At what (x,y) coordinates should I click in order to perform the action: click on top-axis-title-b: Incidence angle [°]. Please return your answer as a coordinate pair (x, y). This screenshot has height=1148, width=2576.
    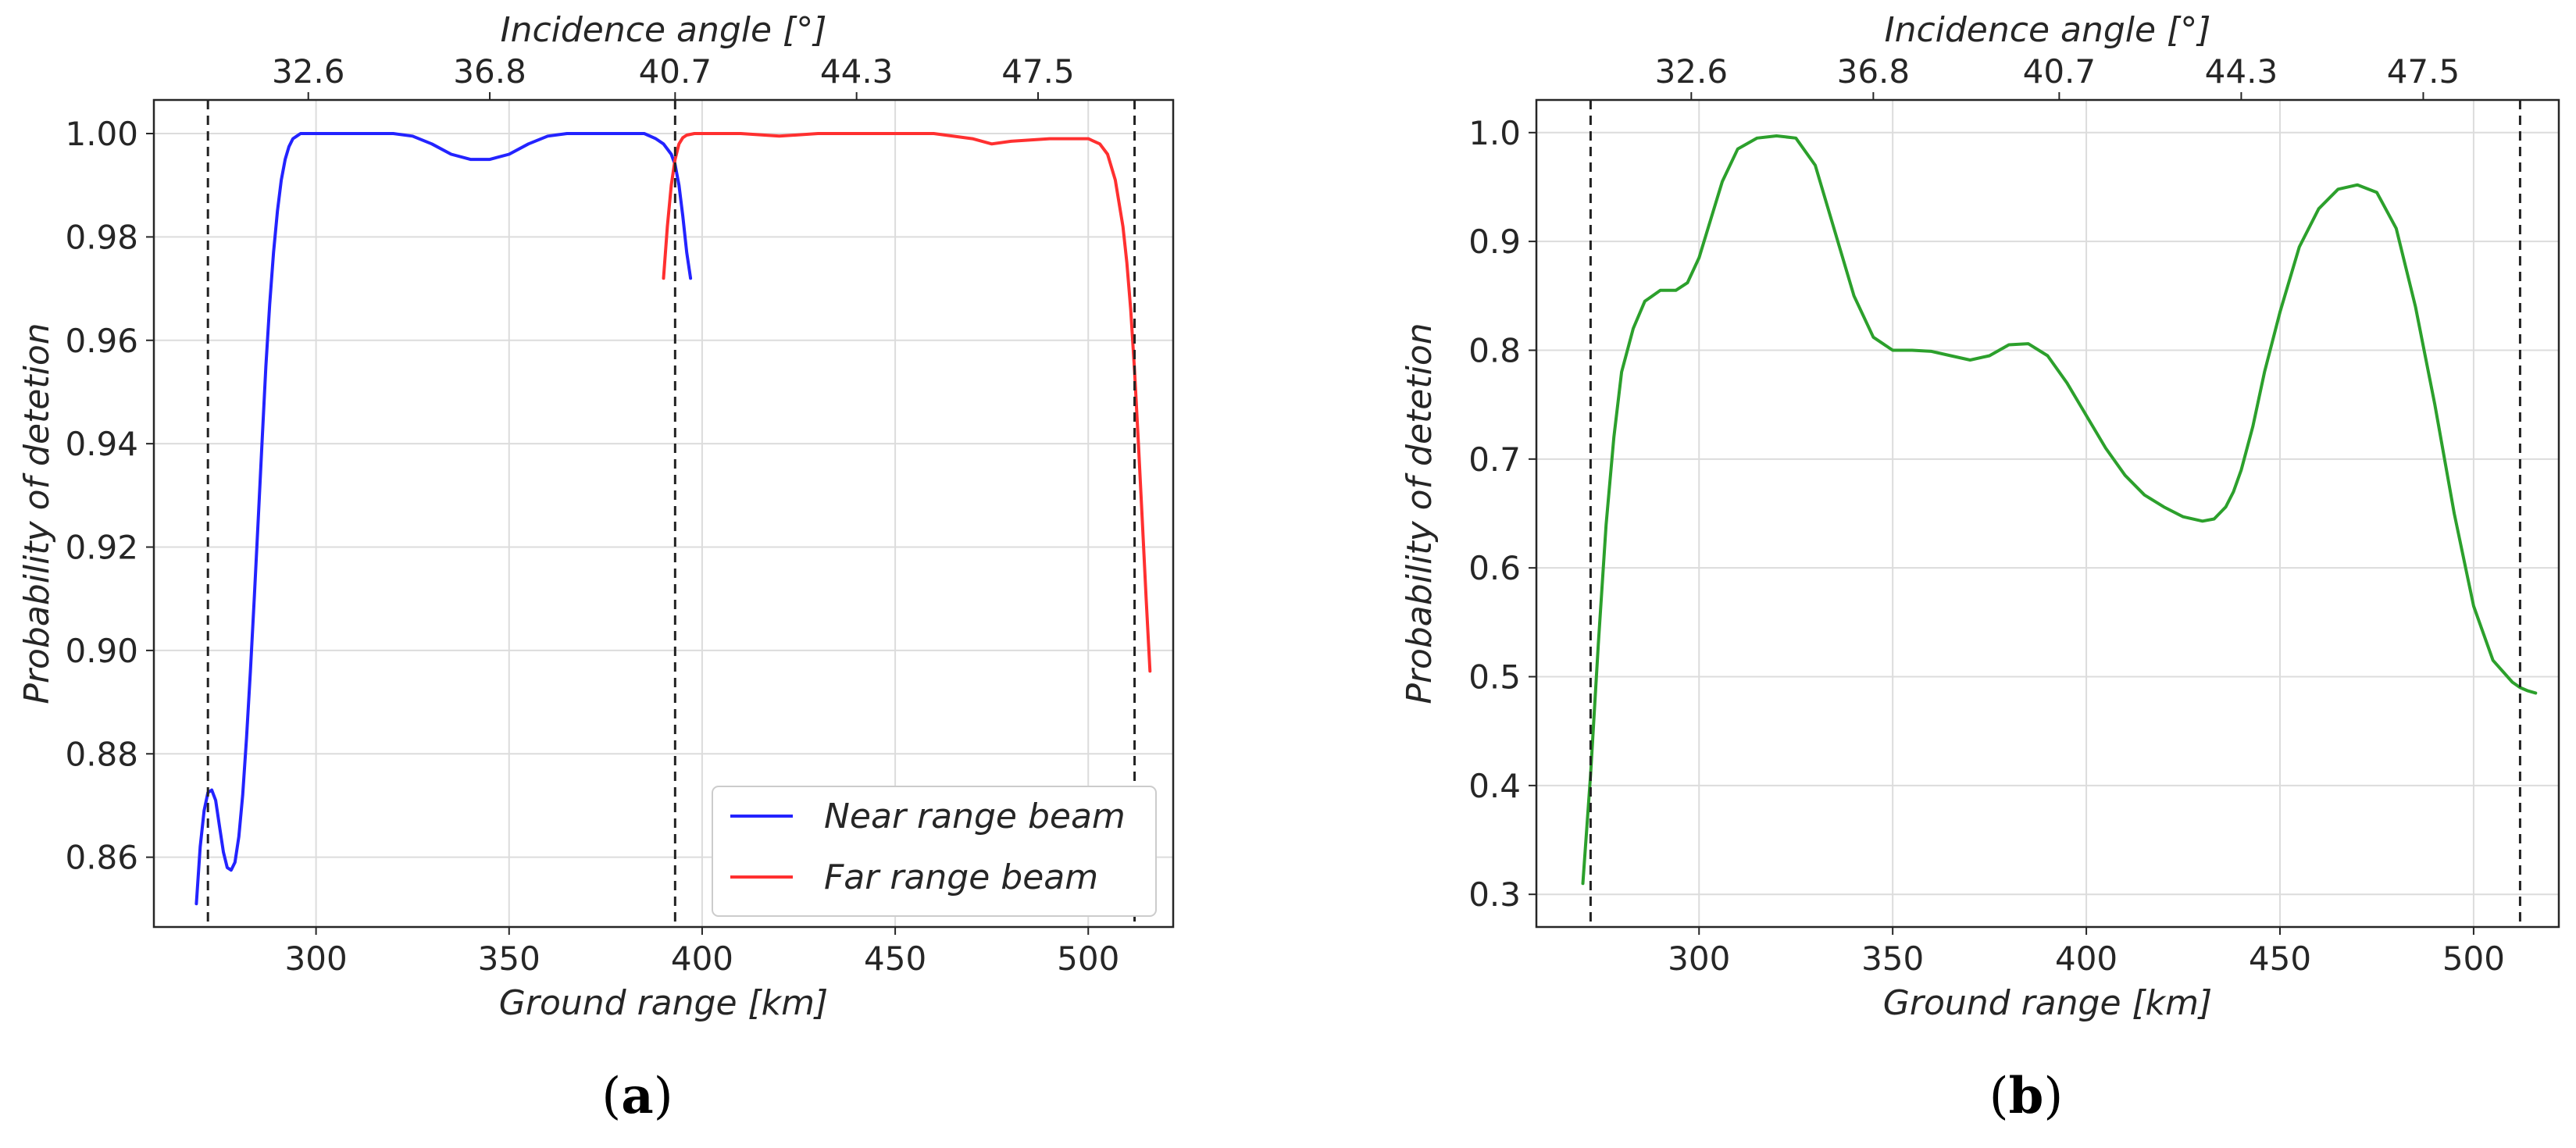
    Looking at the image, I should click on (2048, 30).